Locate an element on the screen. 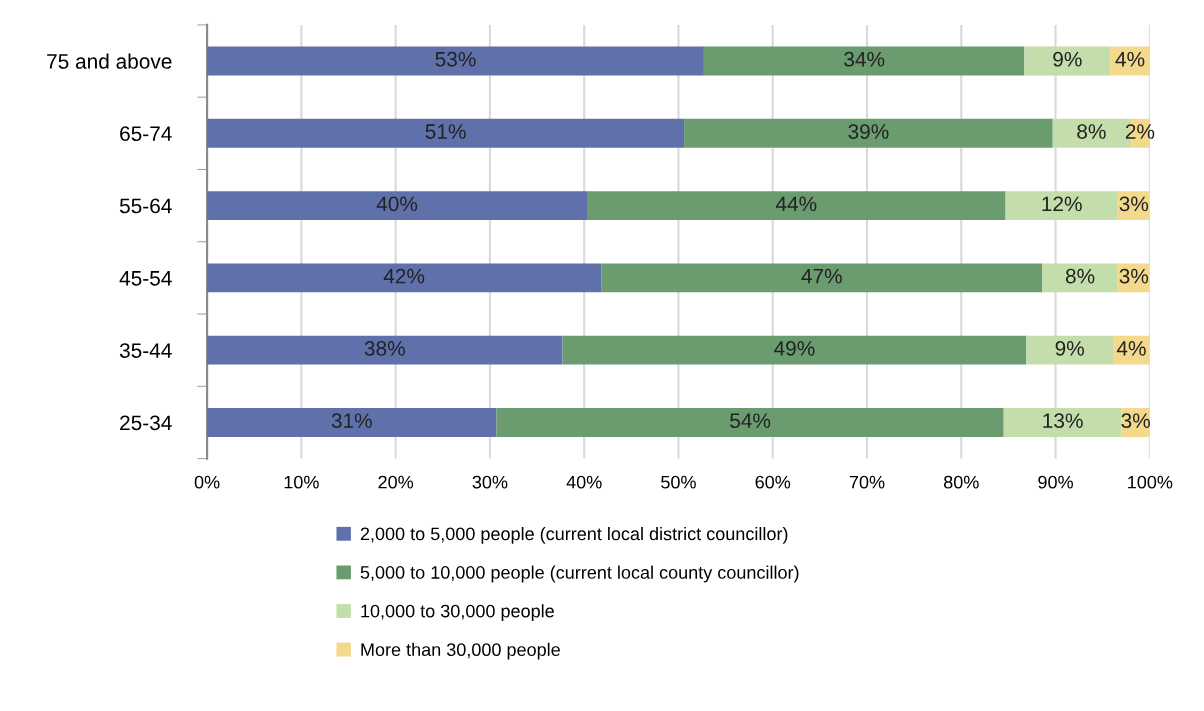 This screenshot has height=711, width=1204. y-tick-label: 55-64 is located at coordinates (145, 206).